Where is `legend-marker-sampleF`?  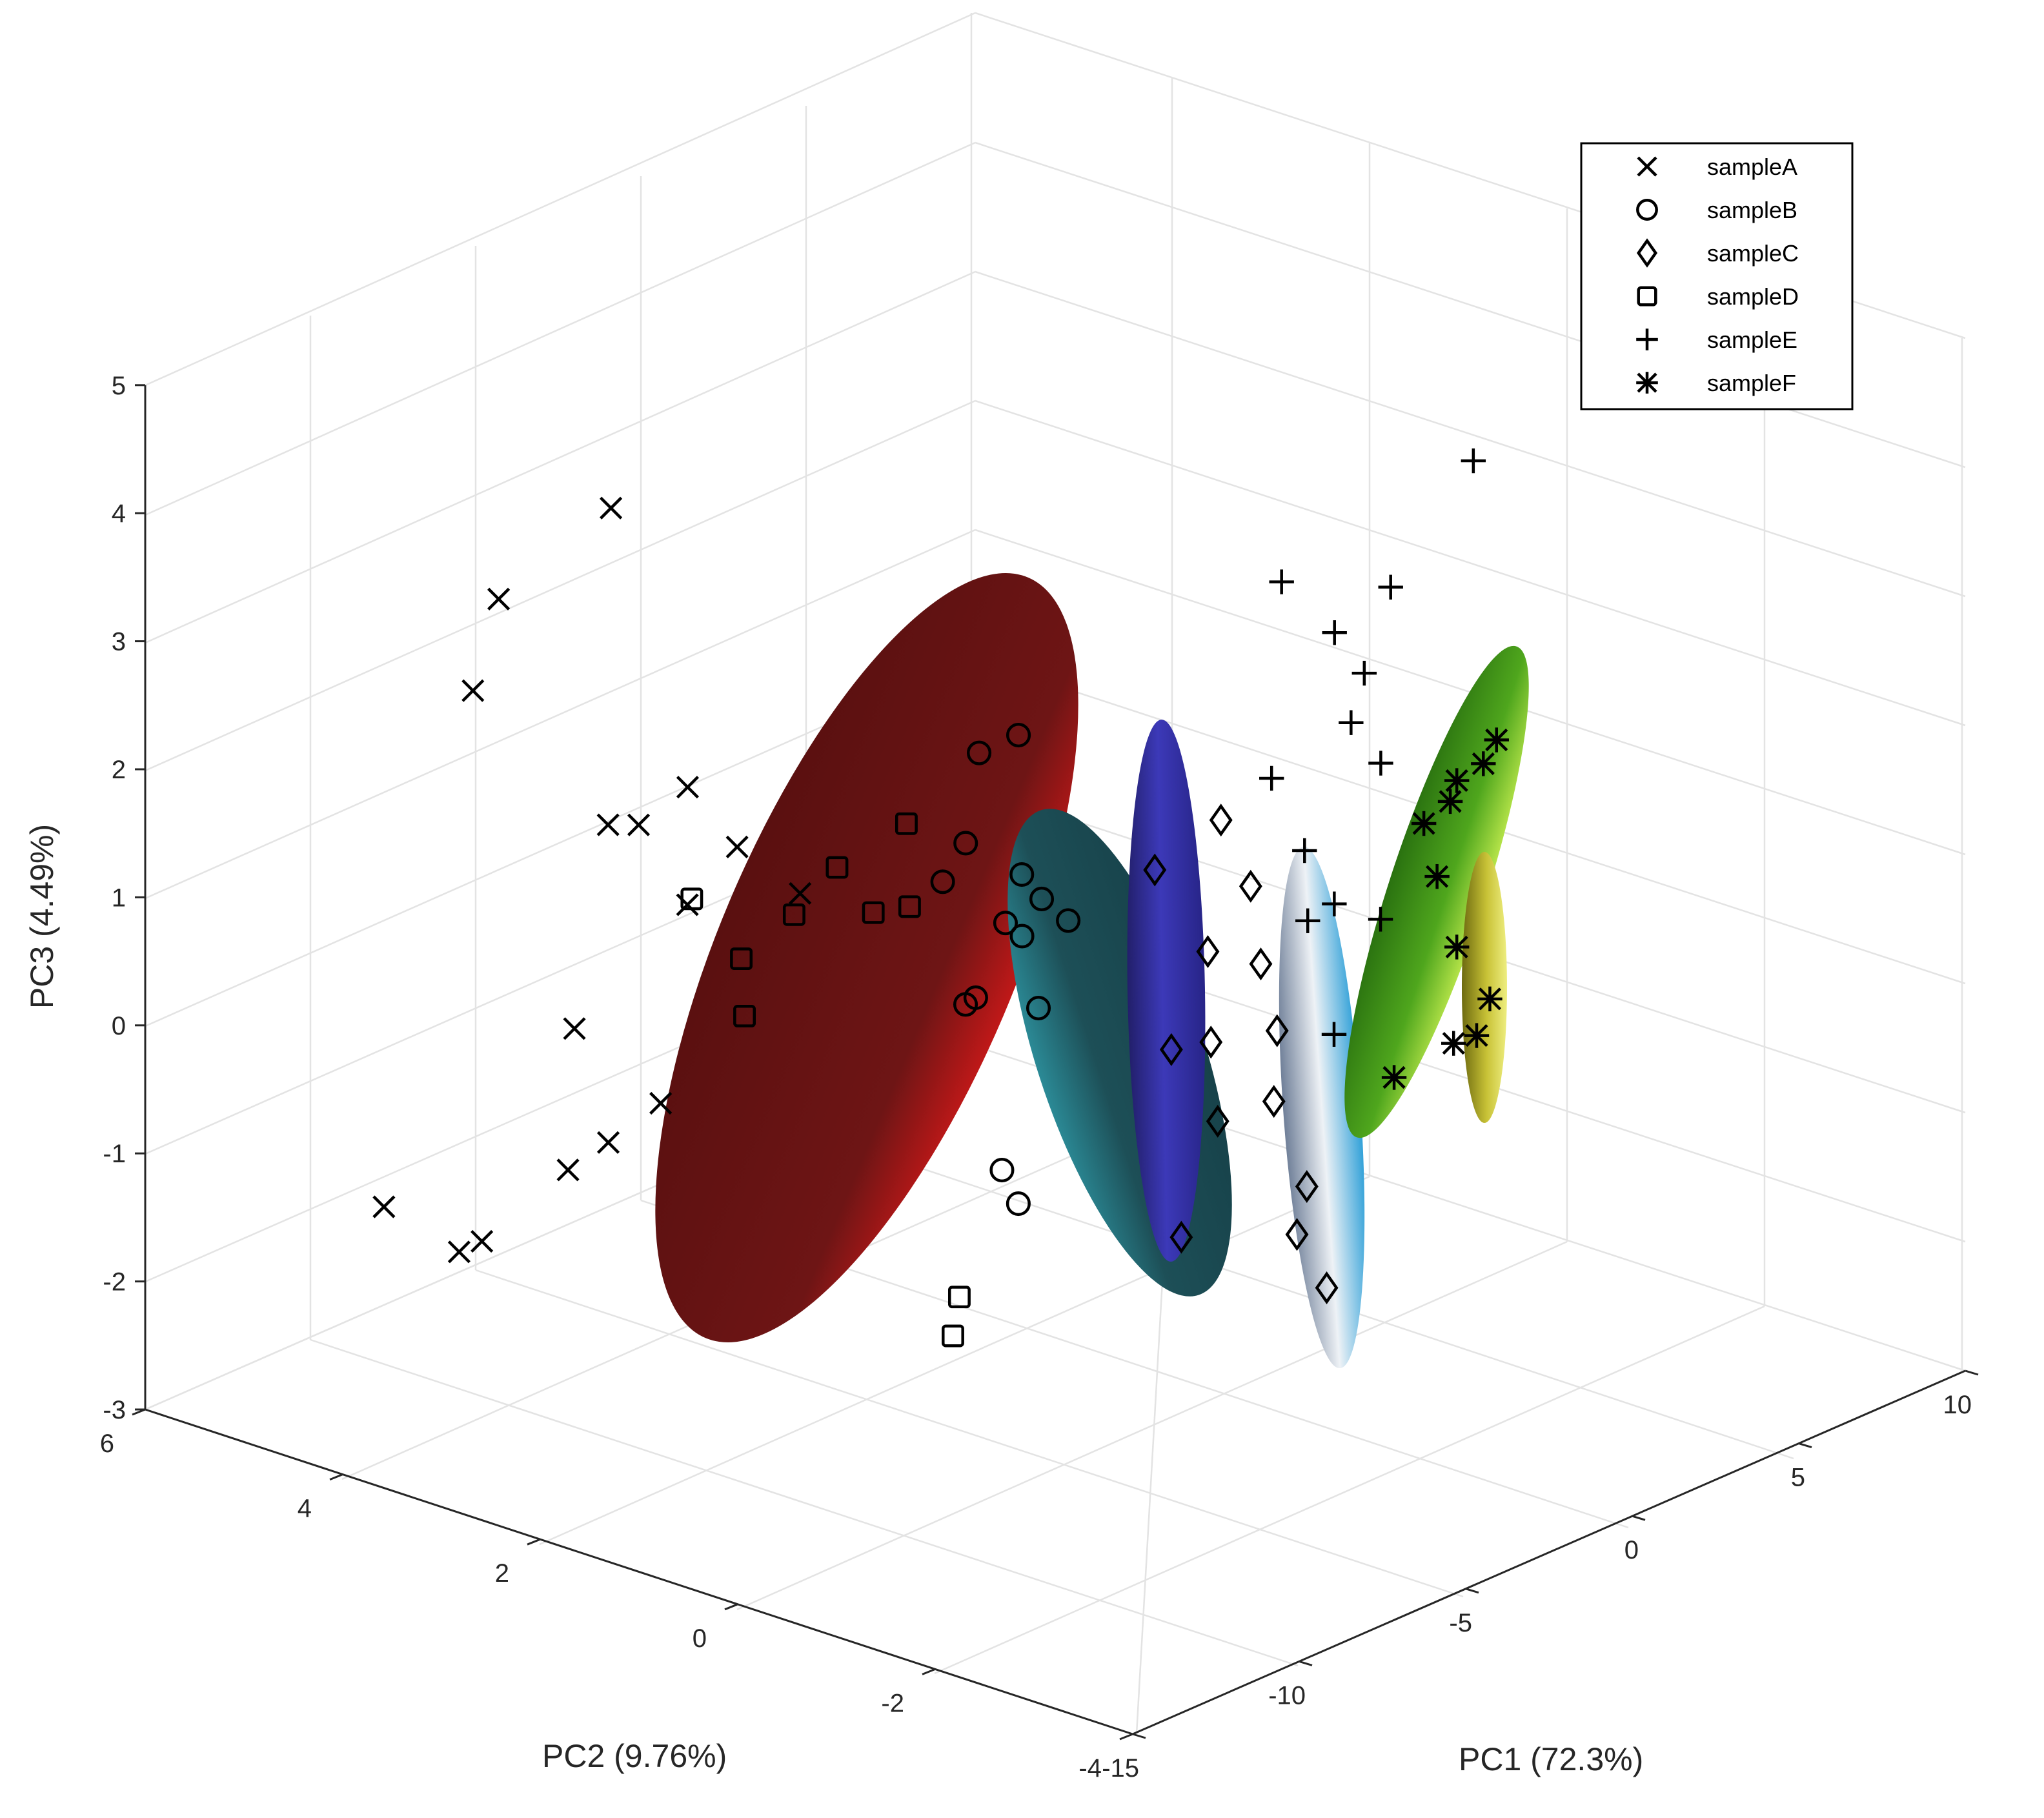 legend-marker-sampleF is located at coordinates (1647, 383).